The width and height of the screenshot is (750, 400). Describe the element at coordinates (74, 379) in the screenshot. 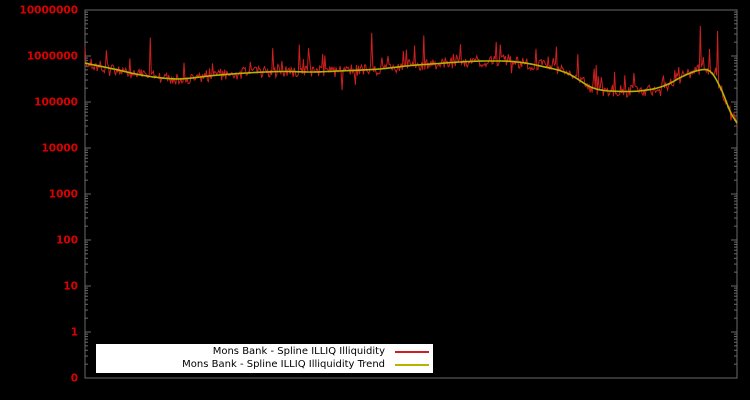

I see `y-tick-label: 0` at that location.